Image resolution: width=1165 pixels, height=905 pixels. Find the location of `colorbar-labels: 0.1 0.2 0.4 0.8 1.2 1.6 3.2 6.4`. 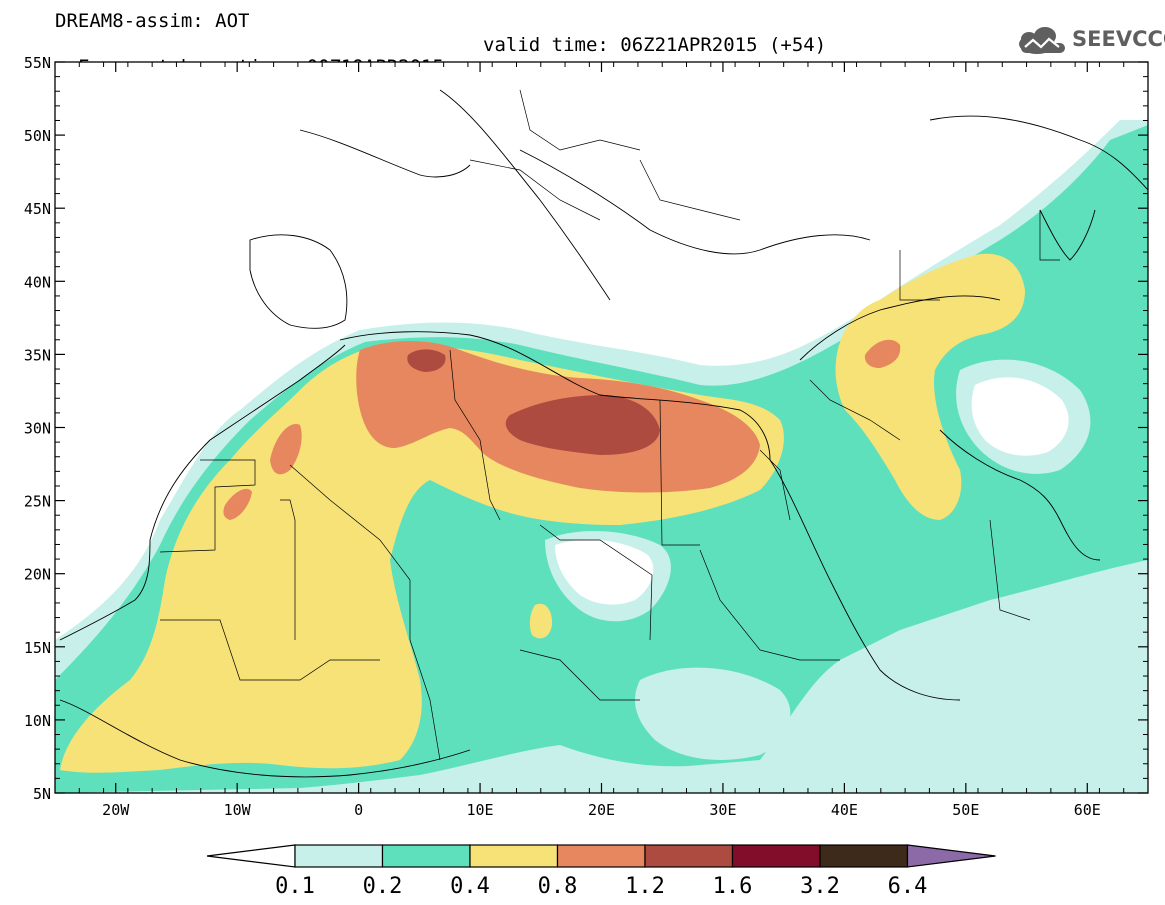

colorbar-labels: 0.1 0.2 0.4 0.8 1.2 1.6 3.2 6.4 is located at coordinates (601, 886).